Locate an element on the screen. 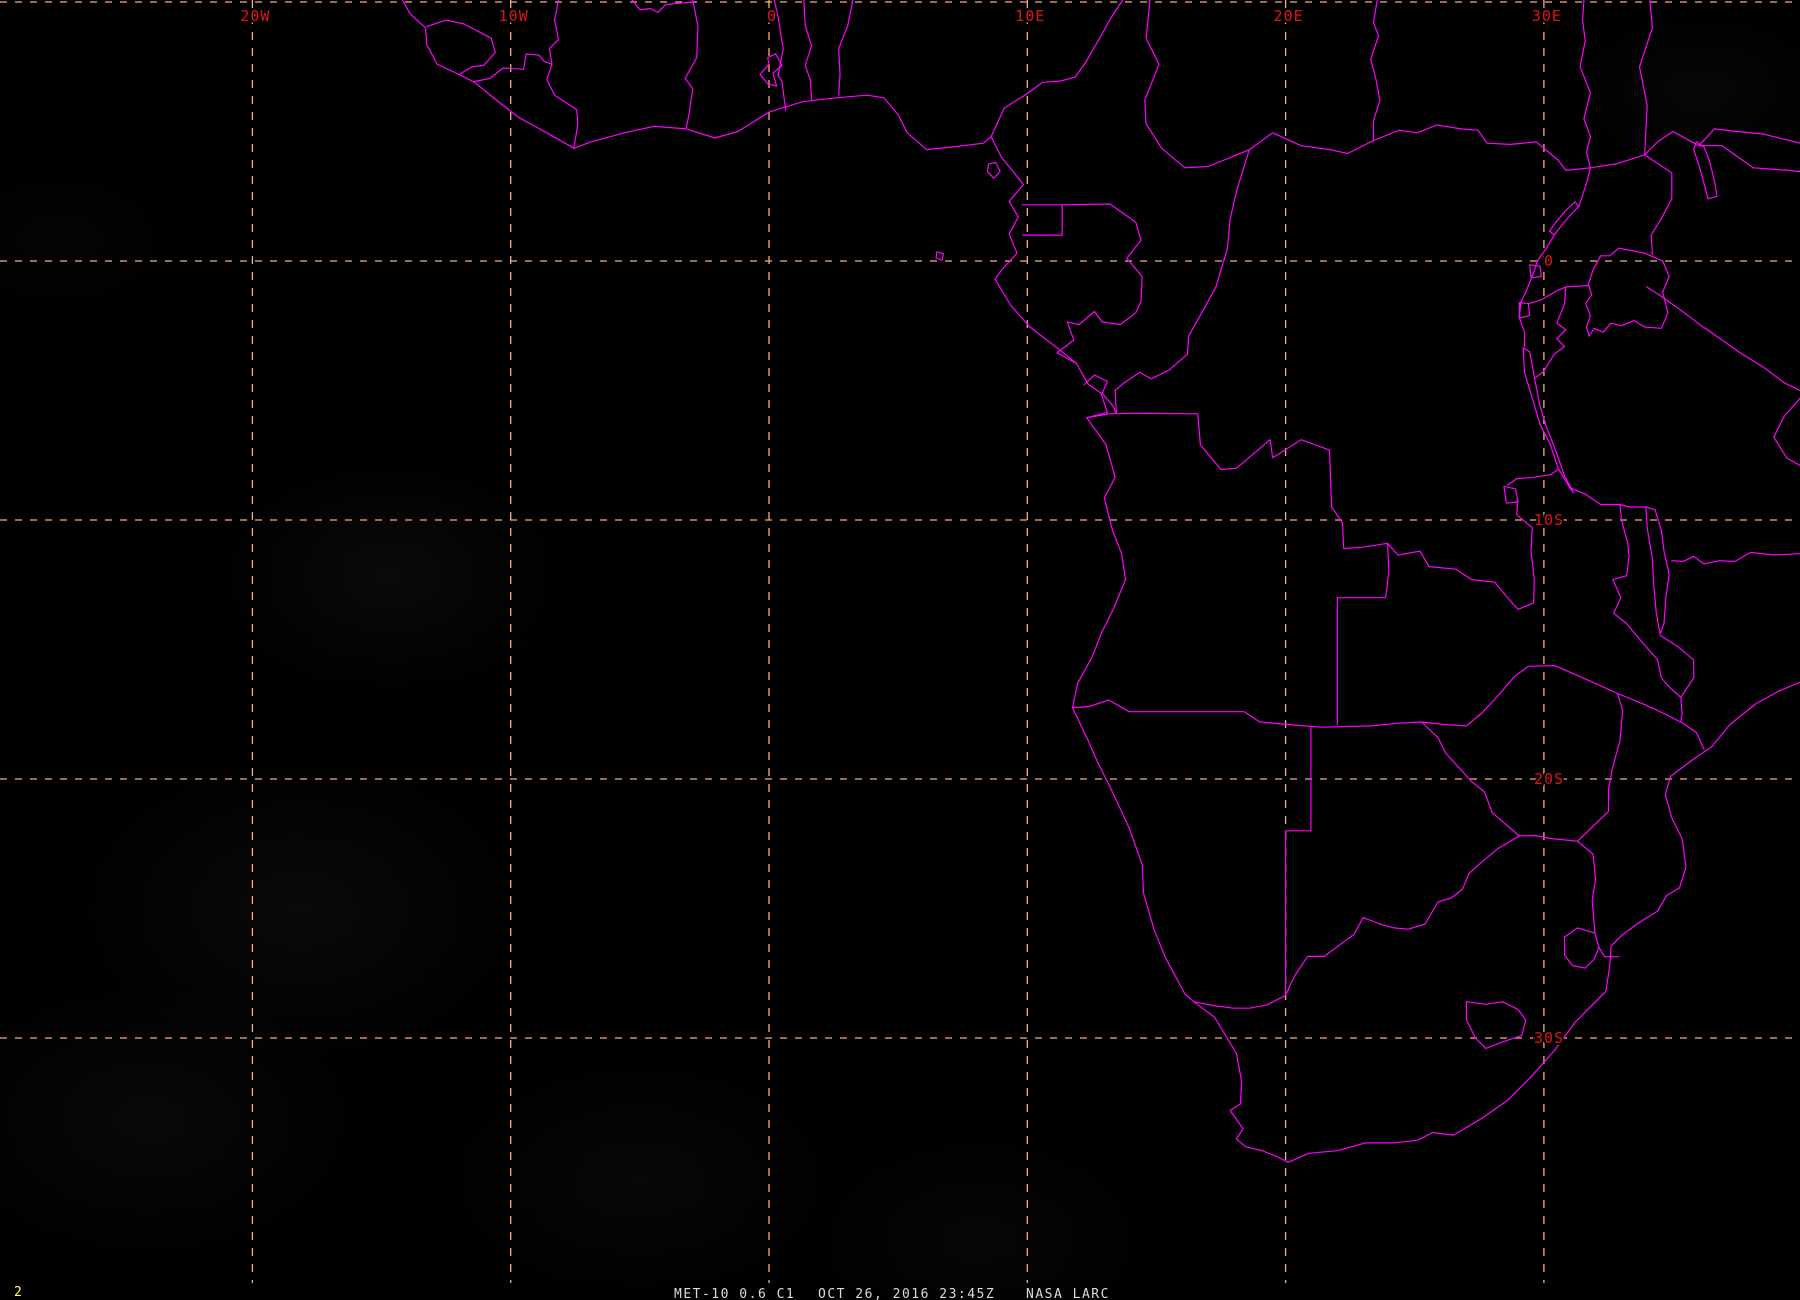 The width and height of the screenshot is (1800, 1300). meridian-label-20E: 20E is located at coordinates (1289, 16).